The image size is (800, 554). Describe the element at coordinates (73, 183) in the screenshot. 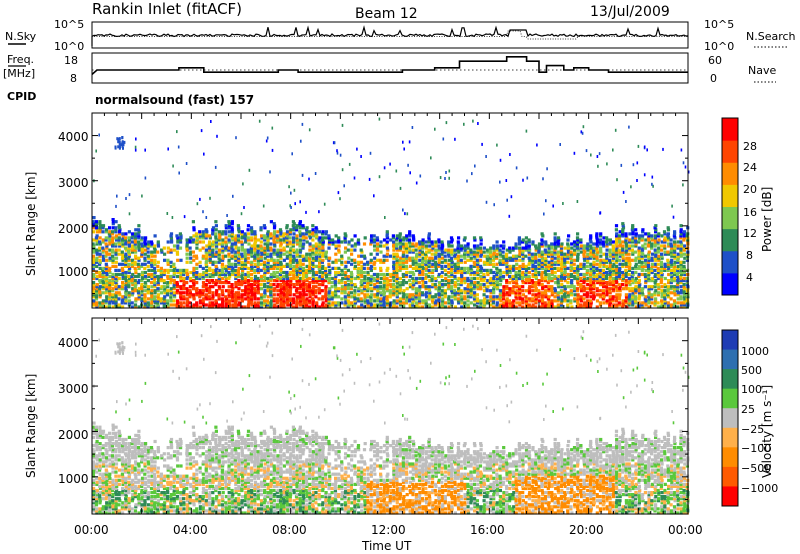

I see `power-ytick-3000: 3000` at that location.